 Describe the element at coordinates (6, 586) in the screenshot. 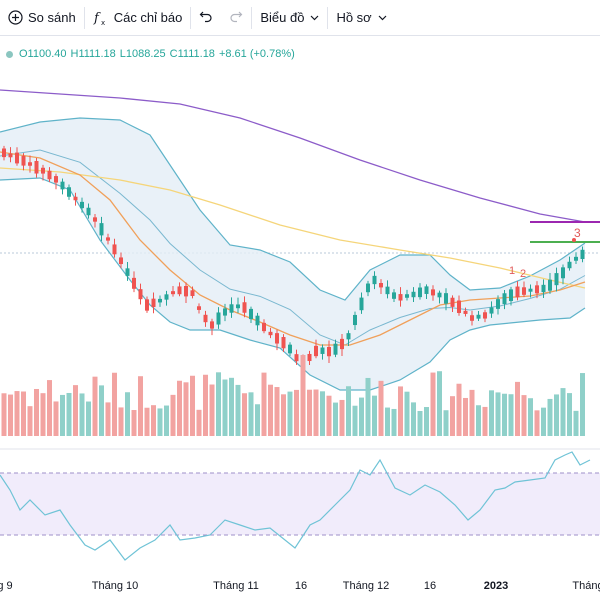

I see `x-axis-label: g 9` at that location.